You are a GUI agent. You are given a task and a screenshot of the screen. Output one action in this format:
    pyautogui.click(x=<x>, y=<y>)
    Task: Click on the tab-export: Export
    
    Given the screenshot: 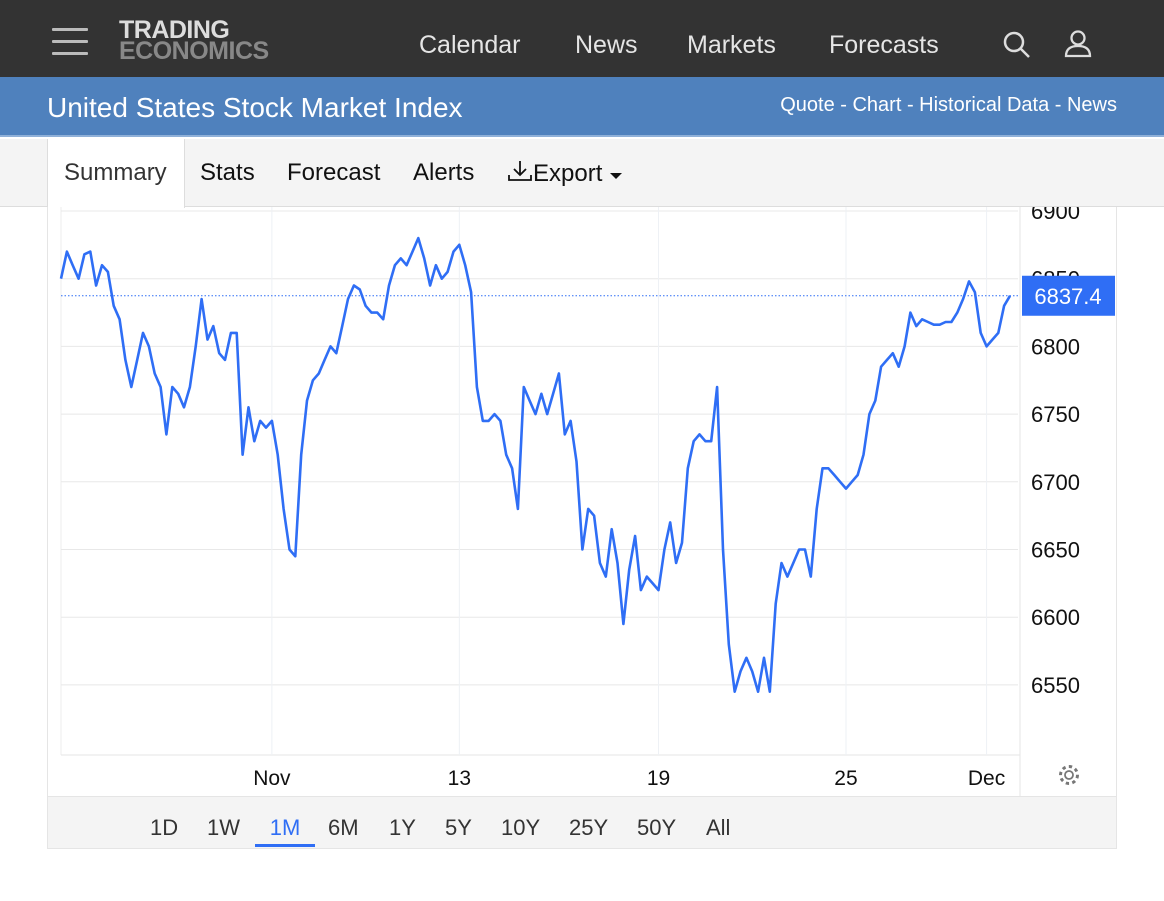 What is the action you would take?
    pyautogui.click(x=565, y=173)
    